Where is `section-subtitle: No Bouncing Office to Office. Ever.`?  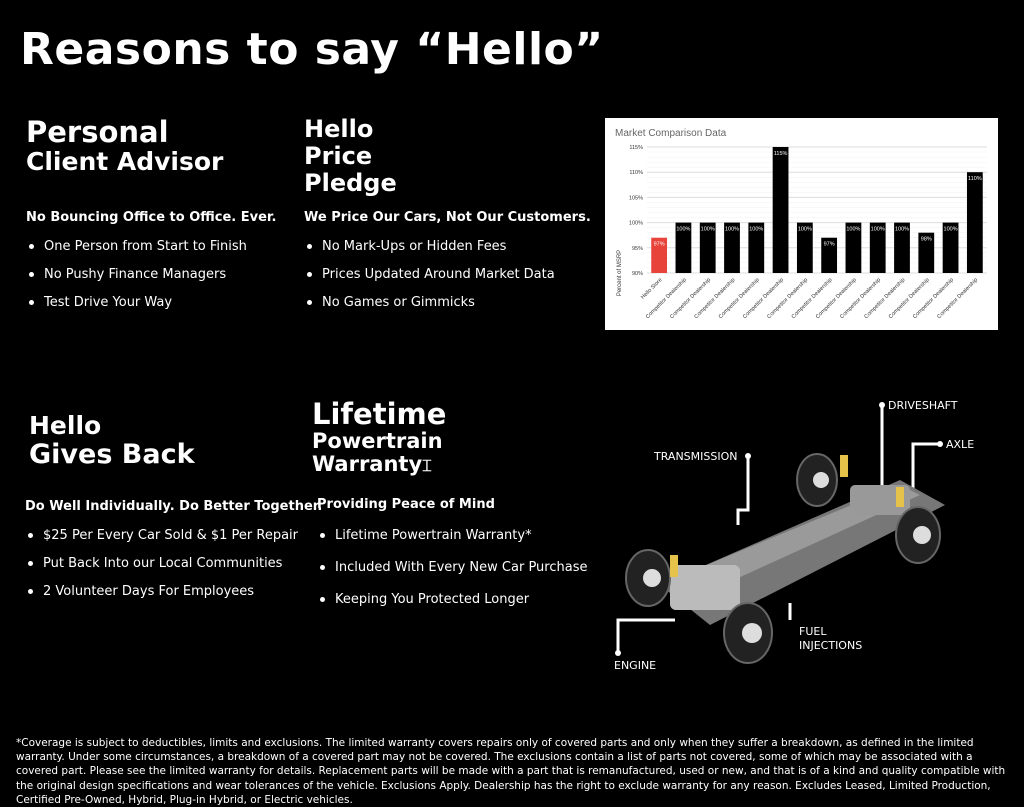
section-subtitle: No Bouncing Office to Office. Ever. is located at coordinates (151, 218).